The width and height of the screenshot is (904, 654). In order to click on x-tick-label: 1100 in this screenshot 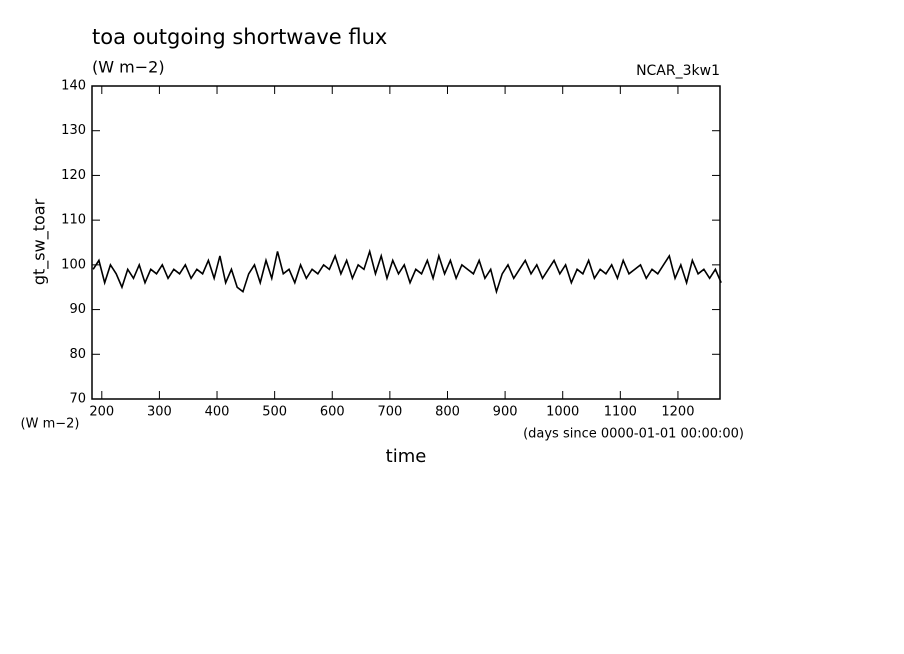, I will do `click(620, 412)`.